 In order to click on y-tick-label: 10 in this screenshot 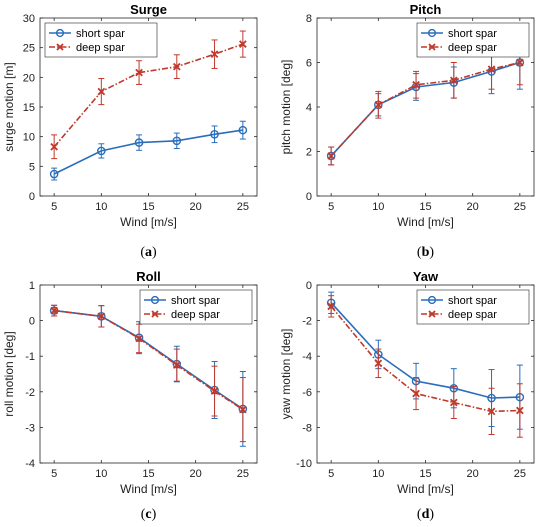, I will do `click(29, 138)`.